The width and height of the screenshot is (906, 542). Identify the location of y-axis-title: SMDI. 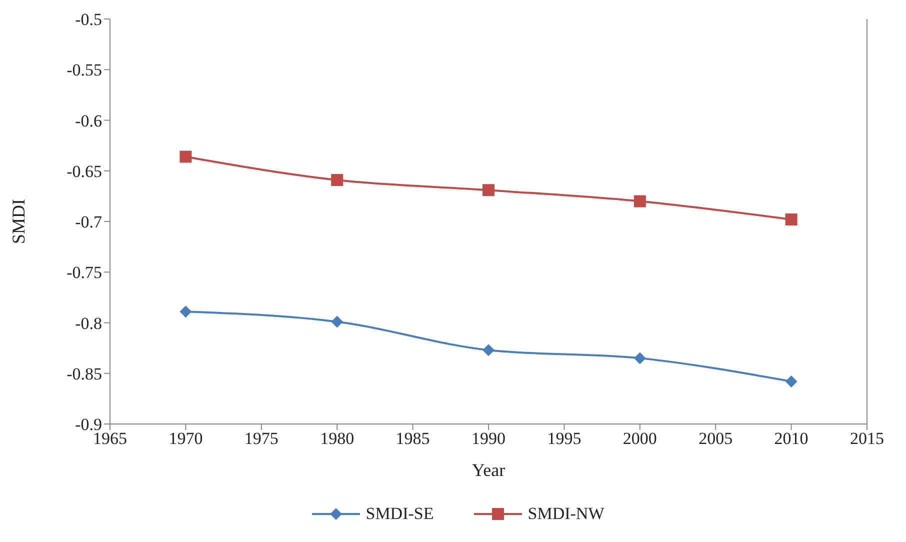
(18, 221).